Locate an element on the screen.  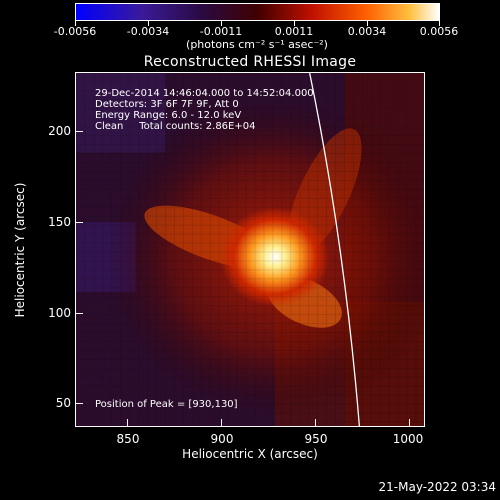
x-tick-label: 1000 is located at coordinates (408, 439).